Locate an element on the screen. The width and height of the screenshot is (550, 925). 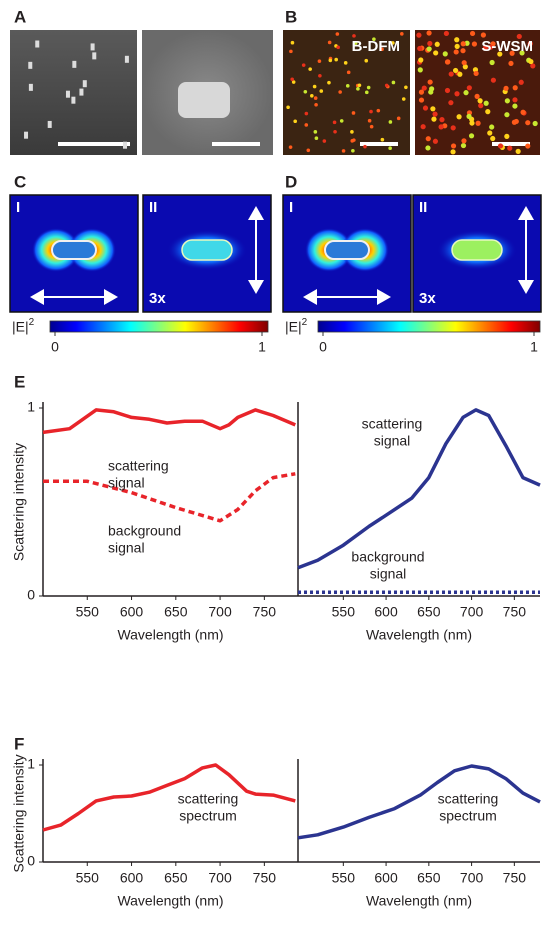
images is located at coordinates (275, 92).